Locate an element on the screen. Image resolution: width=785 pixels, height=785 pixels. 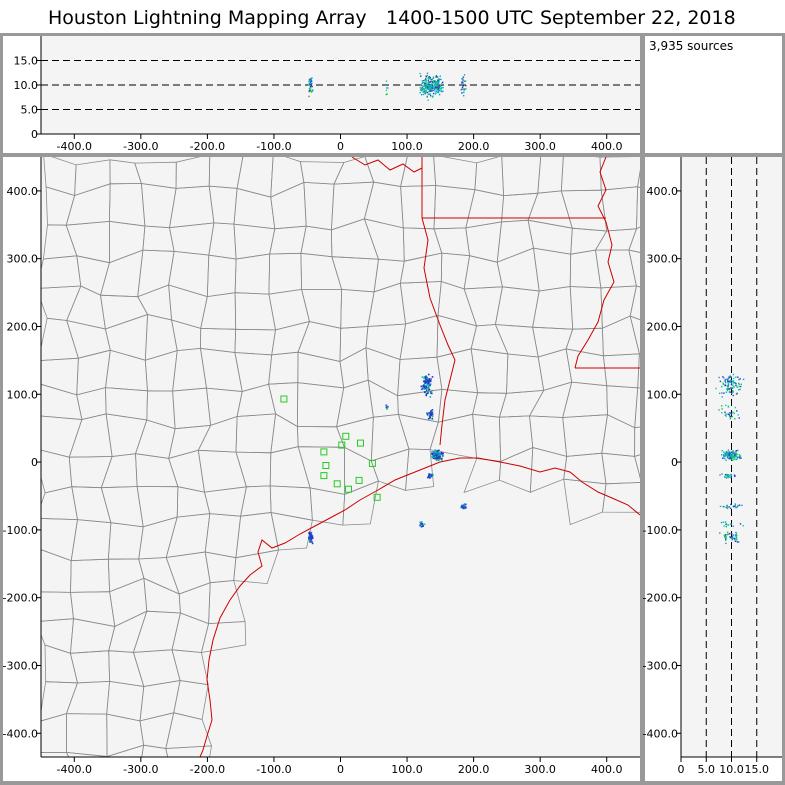
altitude-reference-lines is located at coordinates (340, 85).